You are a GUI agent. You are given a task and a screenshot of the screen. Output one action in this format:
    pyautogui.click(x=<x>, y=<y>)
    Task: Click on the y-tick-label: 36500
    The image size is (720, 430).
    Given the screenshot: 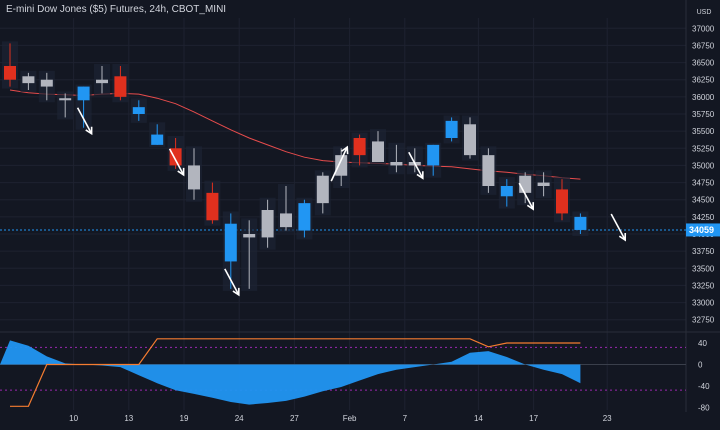 What is the action you would take?
    pyautogui.click(x=703, y=63)
    